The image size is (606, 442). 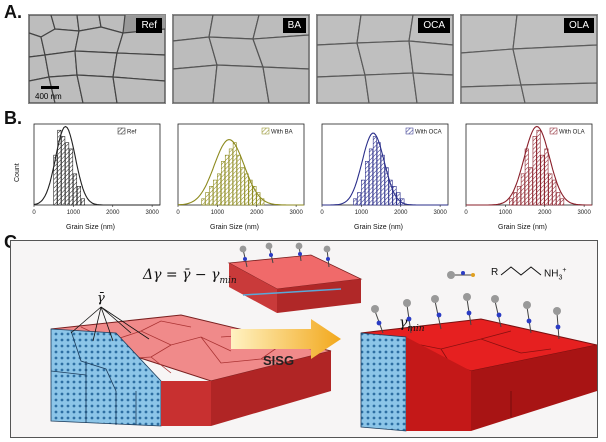 I want to click on gmin-label: γmin, so click(x=412, y=324).